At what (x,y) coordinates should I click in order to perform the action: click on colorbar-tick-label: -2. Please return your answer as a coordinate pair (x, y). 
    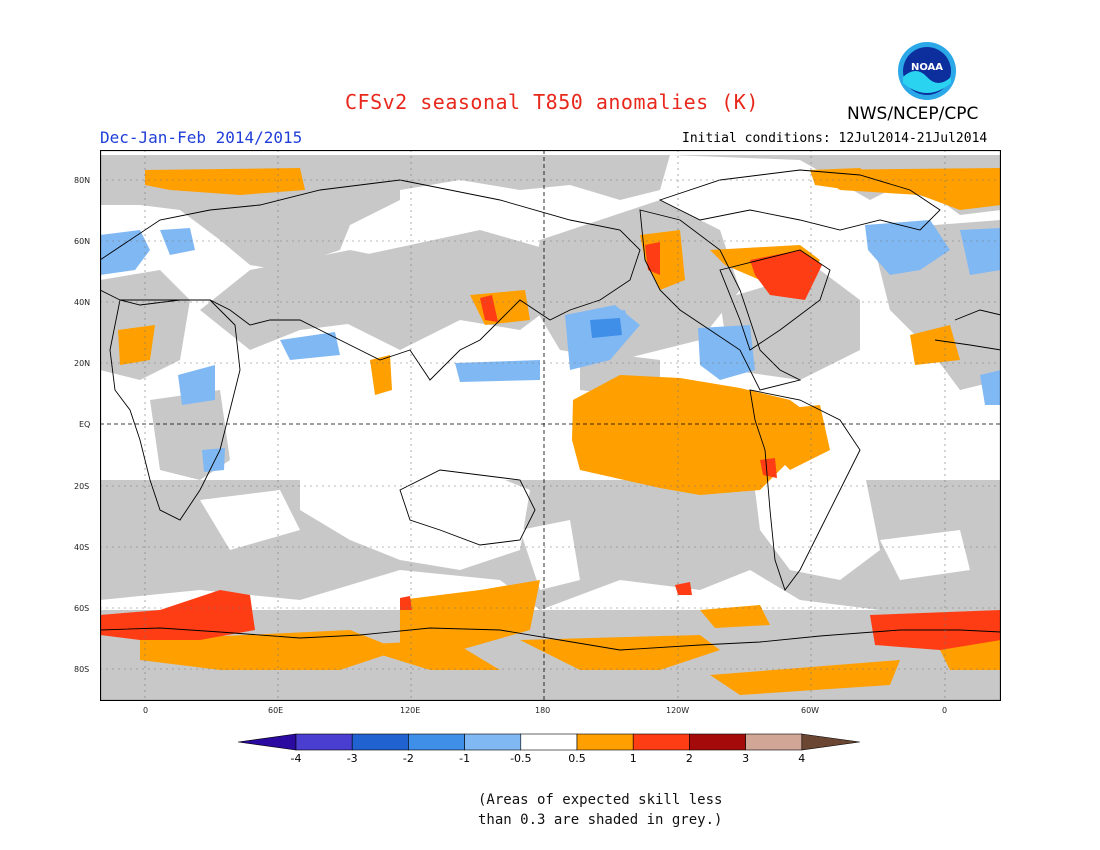
    Looking at the image, I should click on (408, 758).